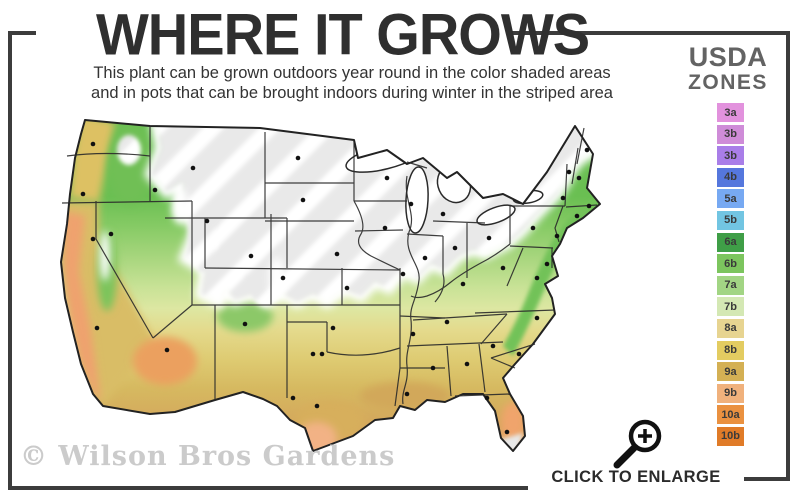 This screenshot has width=800, height=500. I want to click on zone-chip-6b: 6b, so click(730, 264).